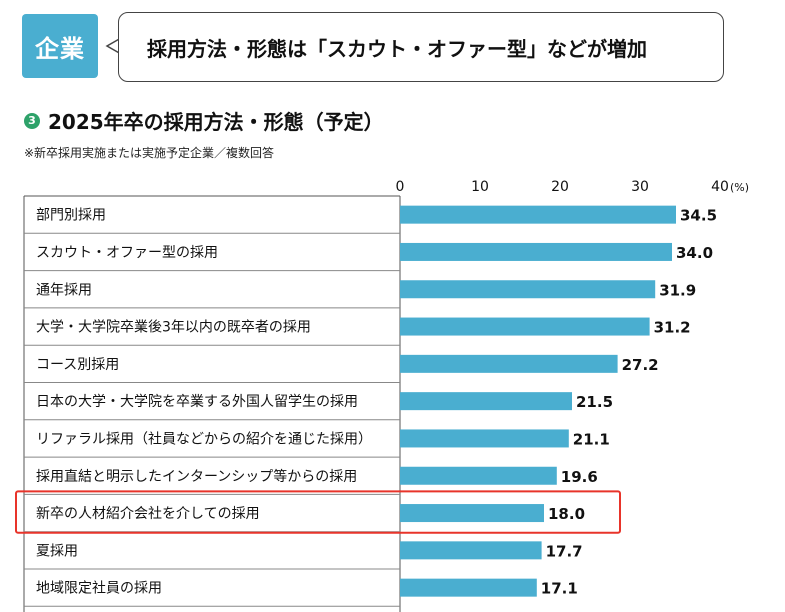  Describe the element at coordinates (640, 187) in the screenshot. I see `x-tick-label: 30` at that location.